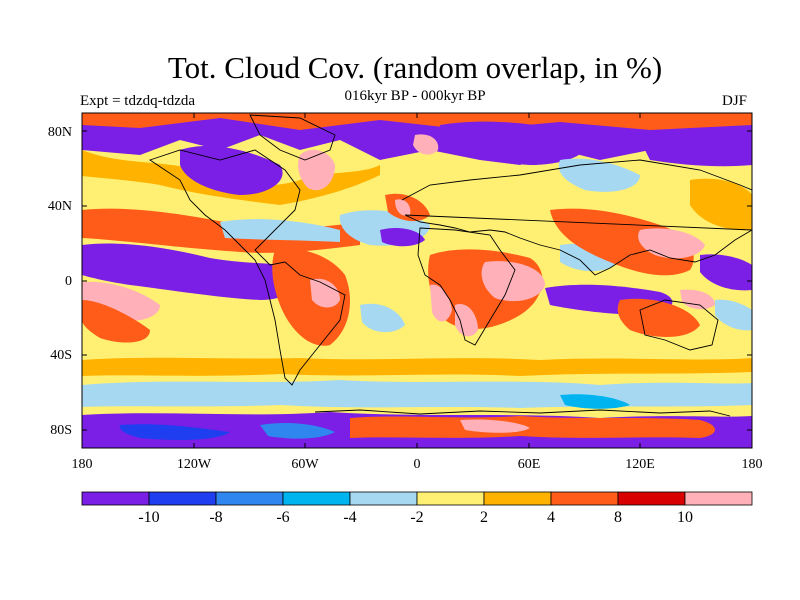 This screenshot has height=600, width=800. What do you see at coordinates (61, 355) in the screenshot?
I see `lat-label: 40S` at bounding box center [61, 355].